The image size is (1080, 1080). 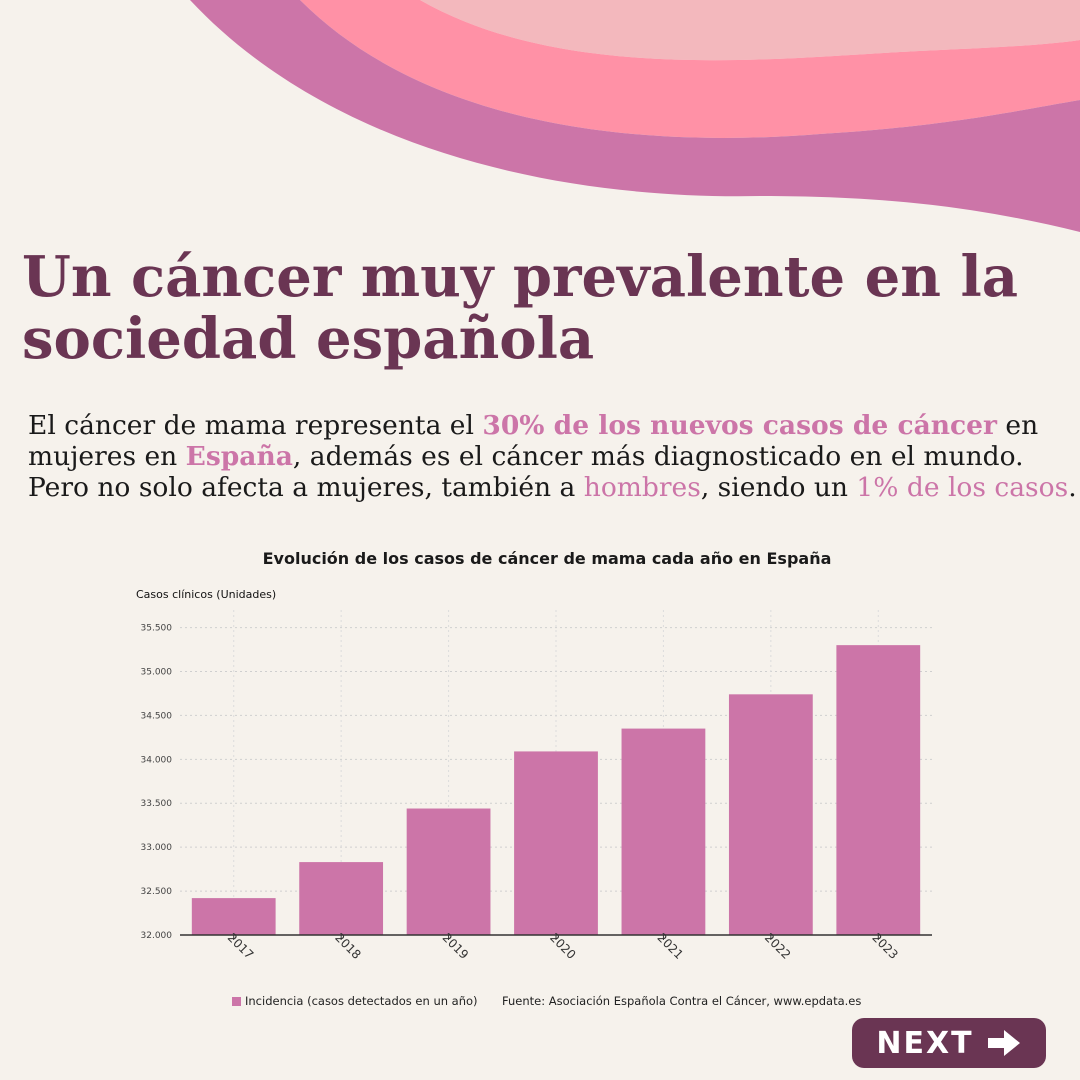 What do you see at coordinates (778, 487) in the screenshot?
I see `intro-text-4: , siendo un` at bounding box center [778, 487].